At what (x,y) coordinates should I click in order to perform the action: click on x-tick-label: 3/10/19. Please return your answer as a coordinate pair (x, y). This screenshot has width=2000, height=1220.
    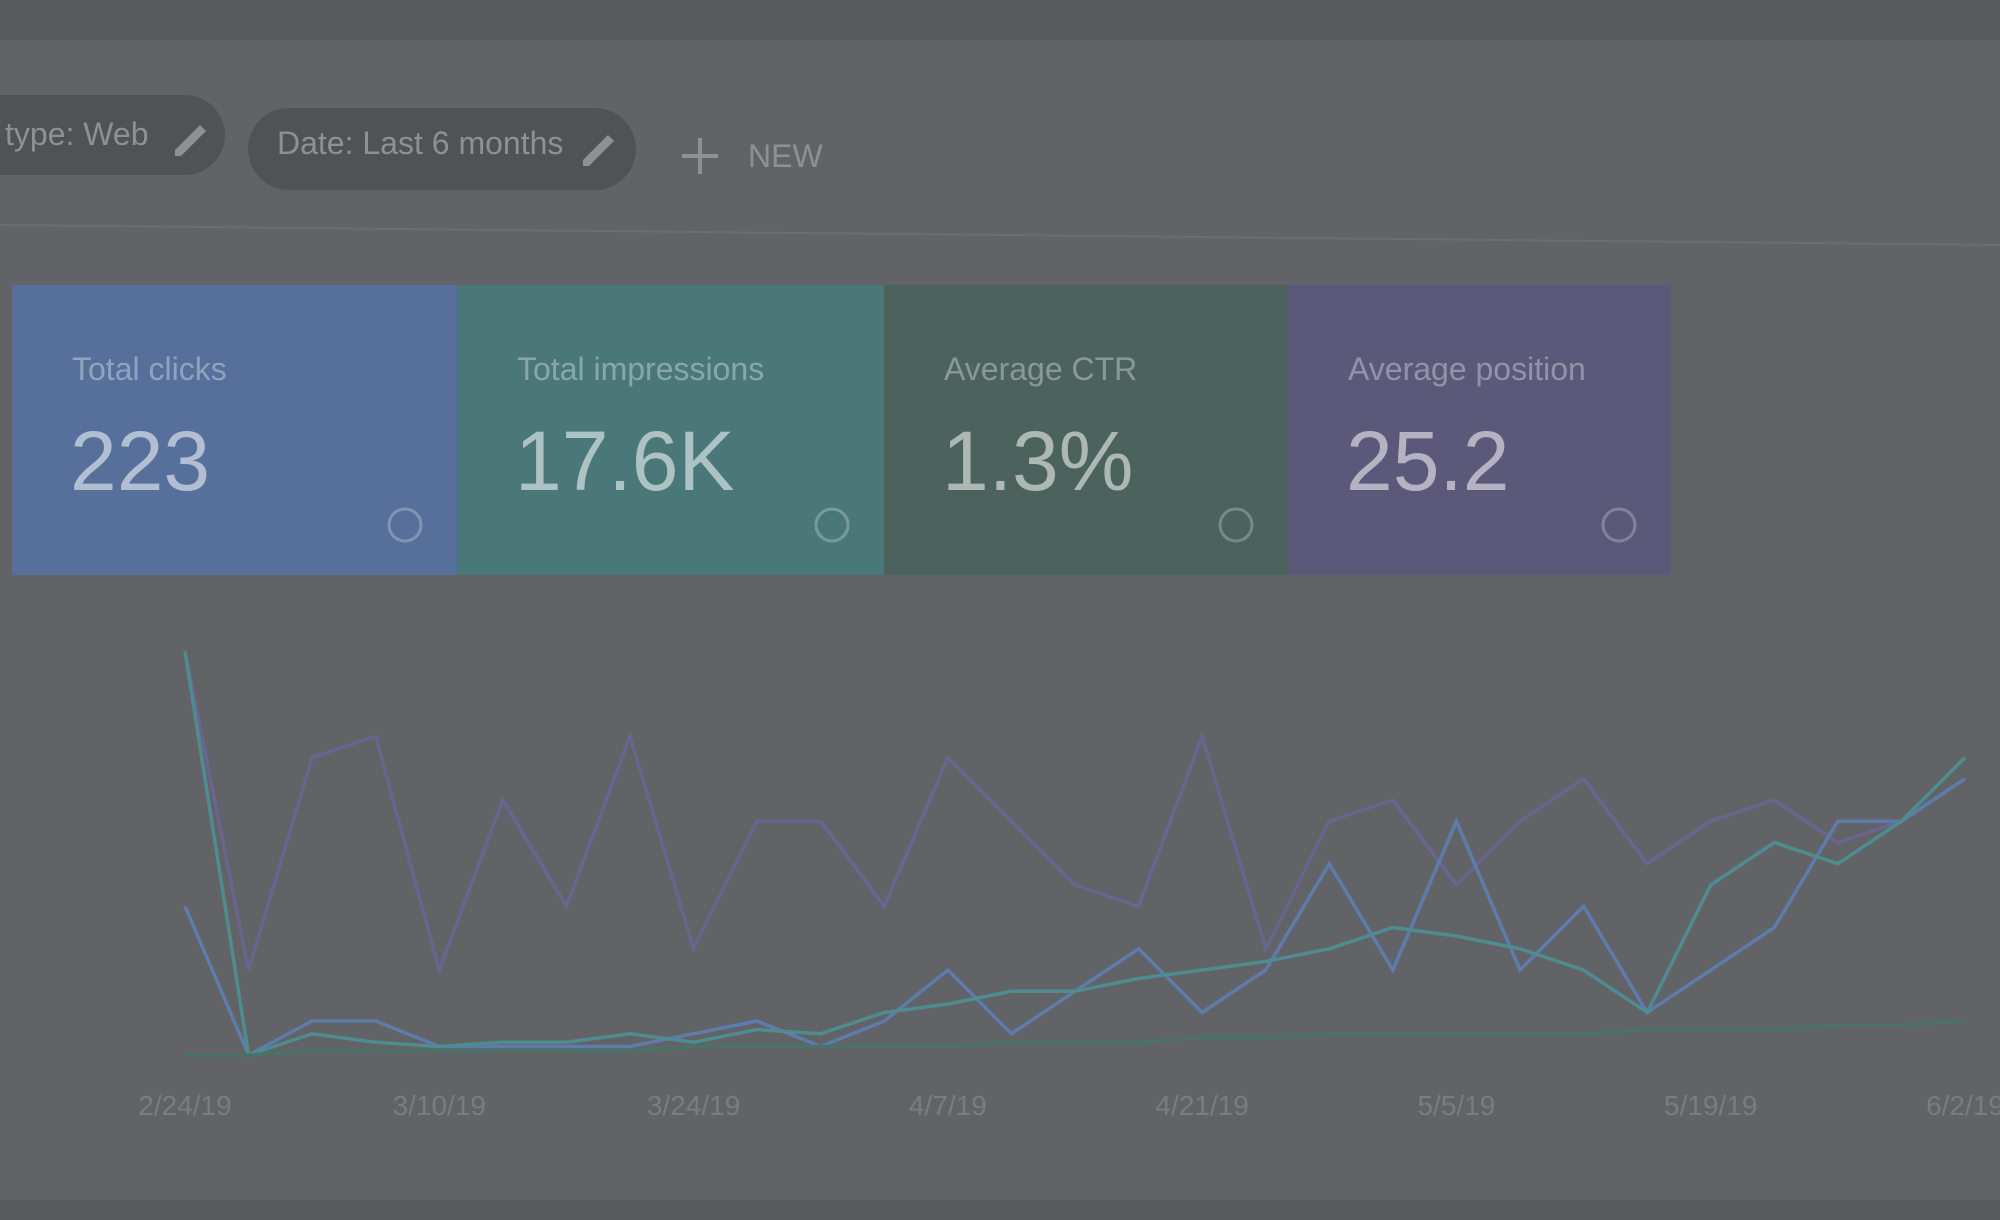
    Looking at the image, I should click on (439, 1105).